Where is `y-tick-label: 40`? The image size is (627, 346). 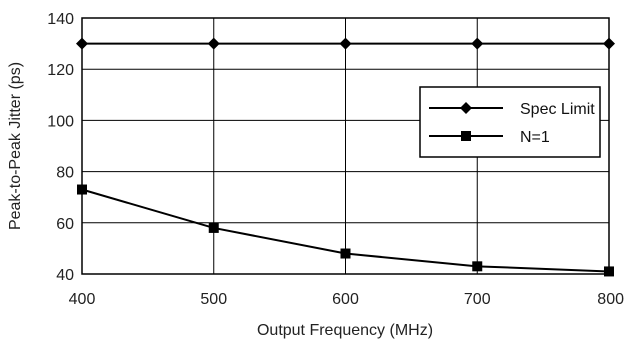
y-tick-label: 40 is located at coordinates (65, 275).